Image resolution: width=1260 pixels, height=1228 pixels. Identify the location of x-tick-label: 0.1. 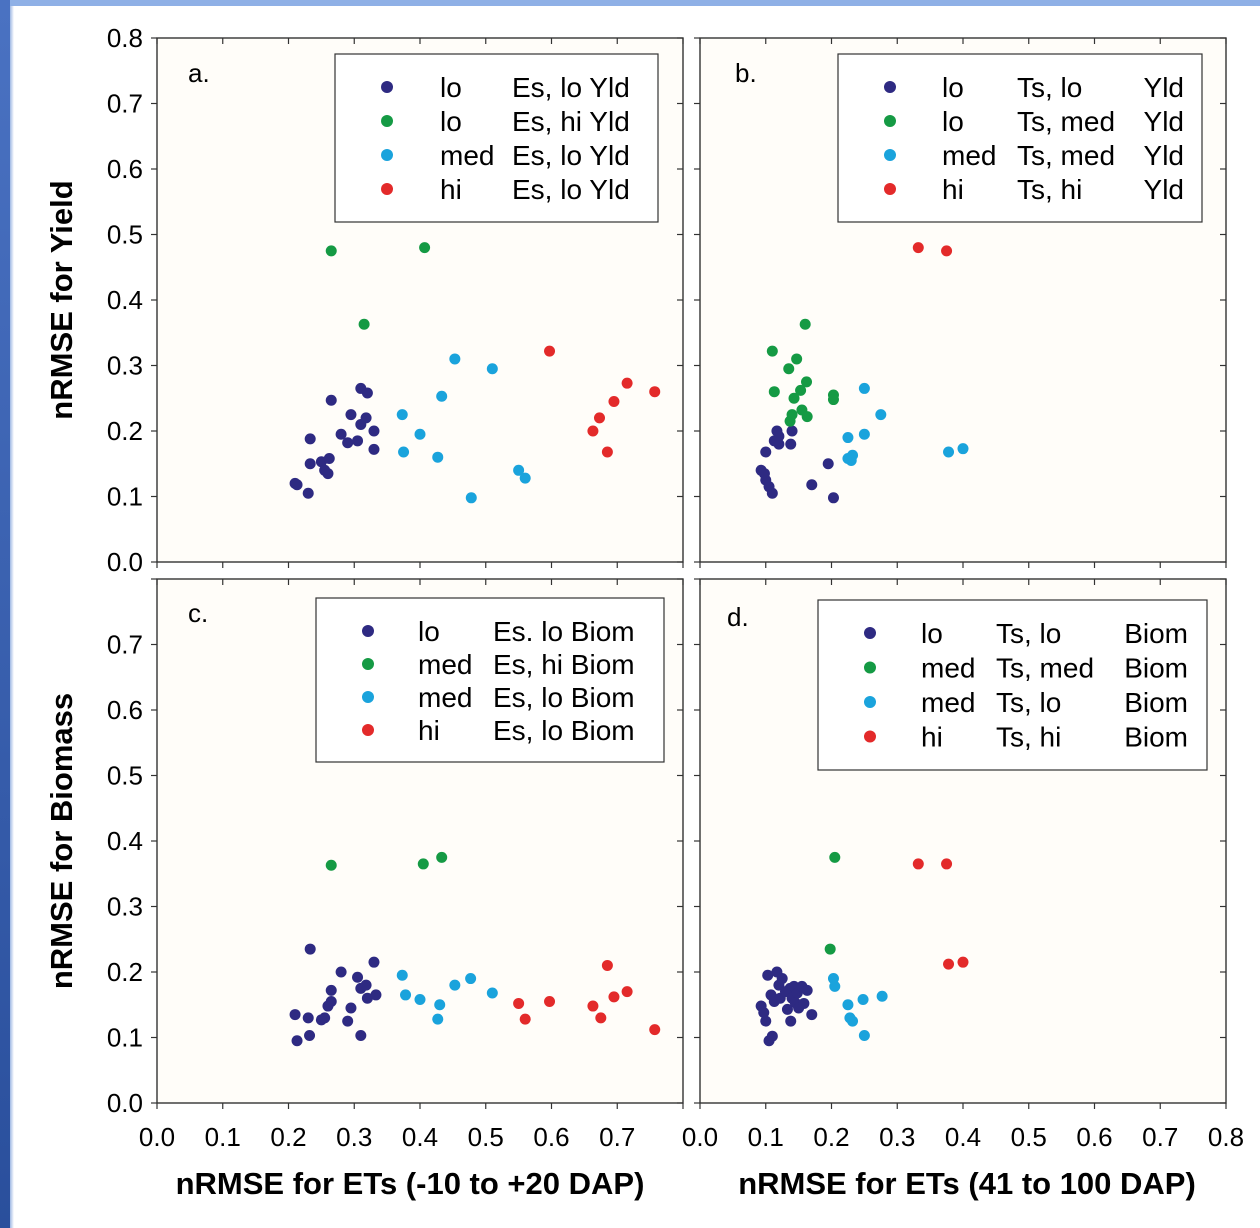
(223, 1137).